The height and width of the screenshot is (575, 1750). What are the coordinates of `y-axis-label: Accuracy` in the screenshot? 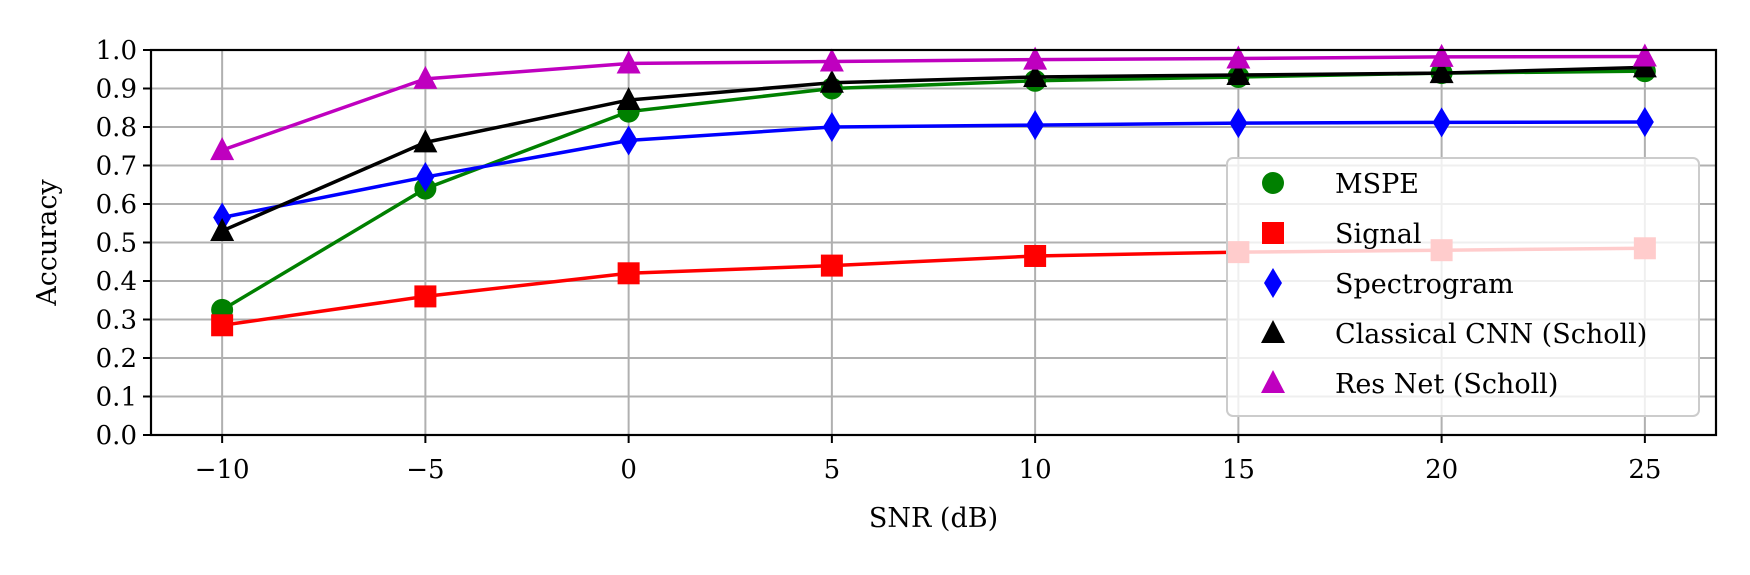 It's located at (47, 243).